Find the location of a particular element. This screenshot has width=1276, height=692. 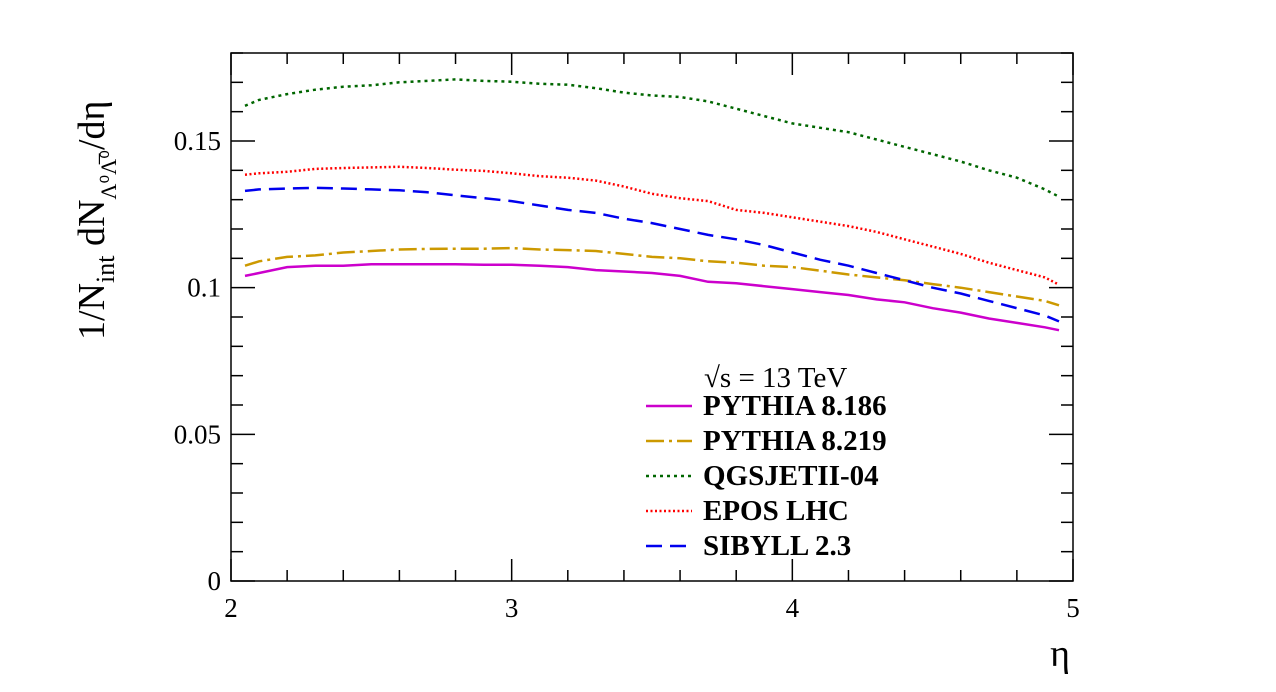

y-axis-title-middle-sub: Λ⁰Λ̅⁰ is located at coordinates (108, 175).